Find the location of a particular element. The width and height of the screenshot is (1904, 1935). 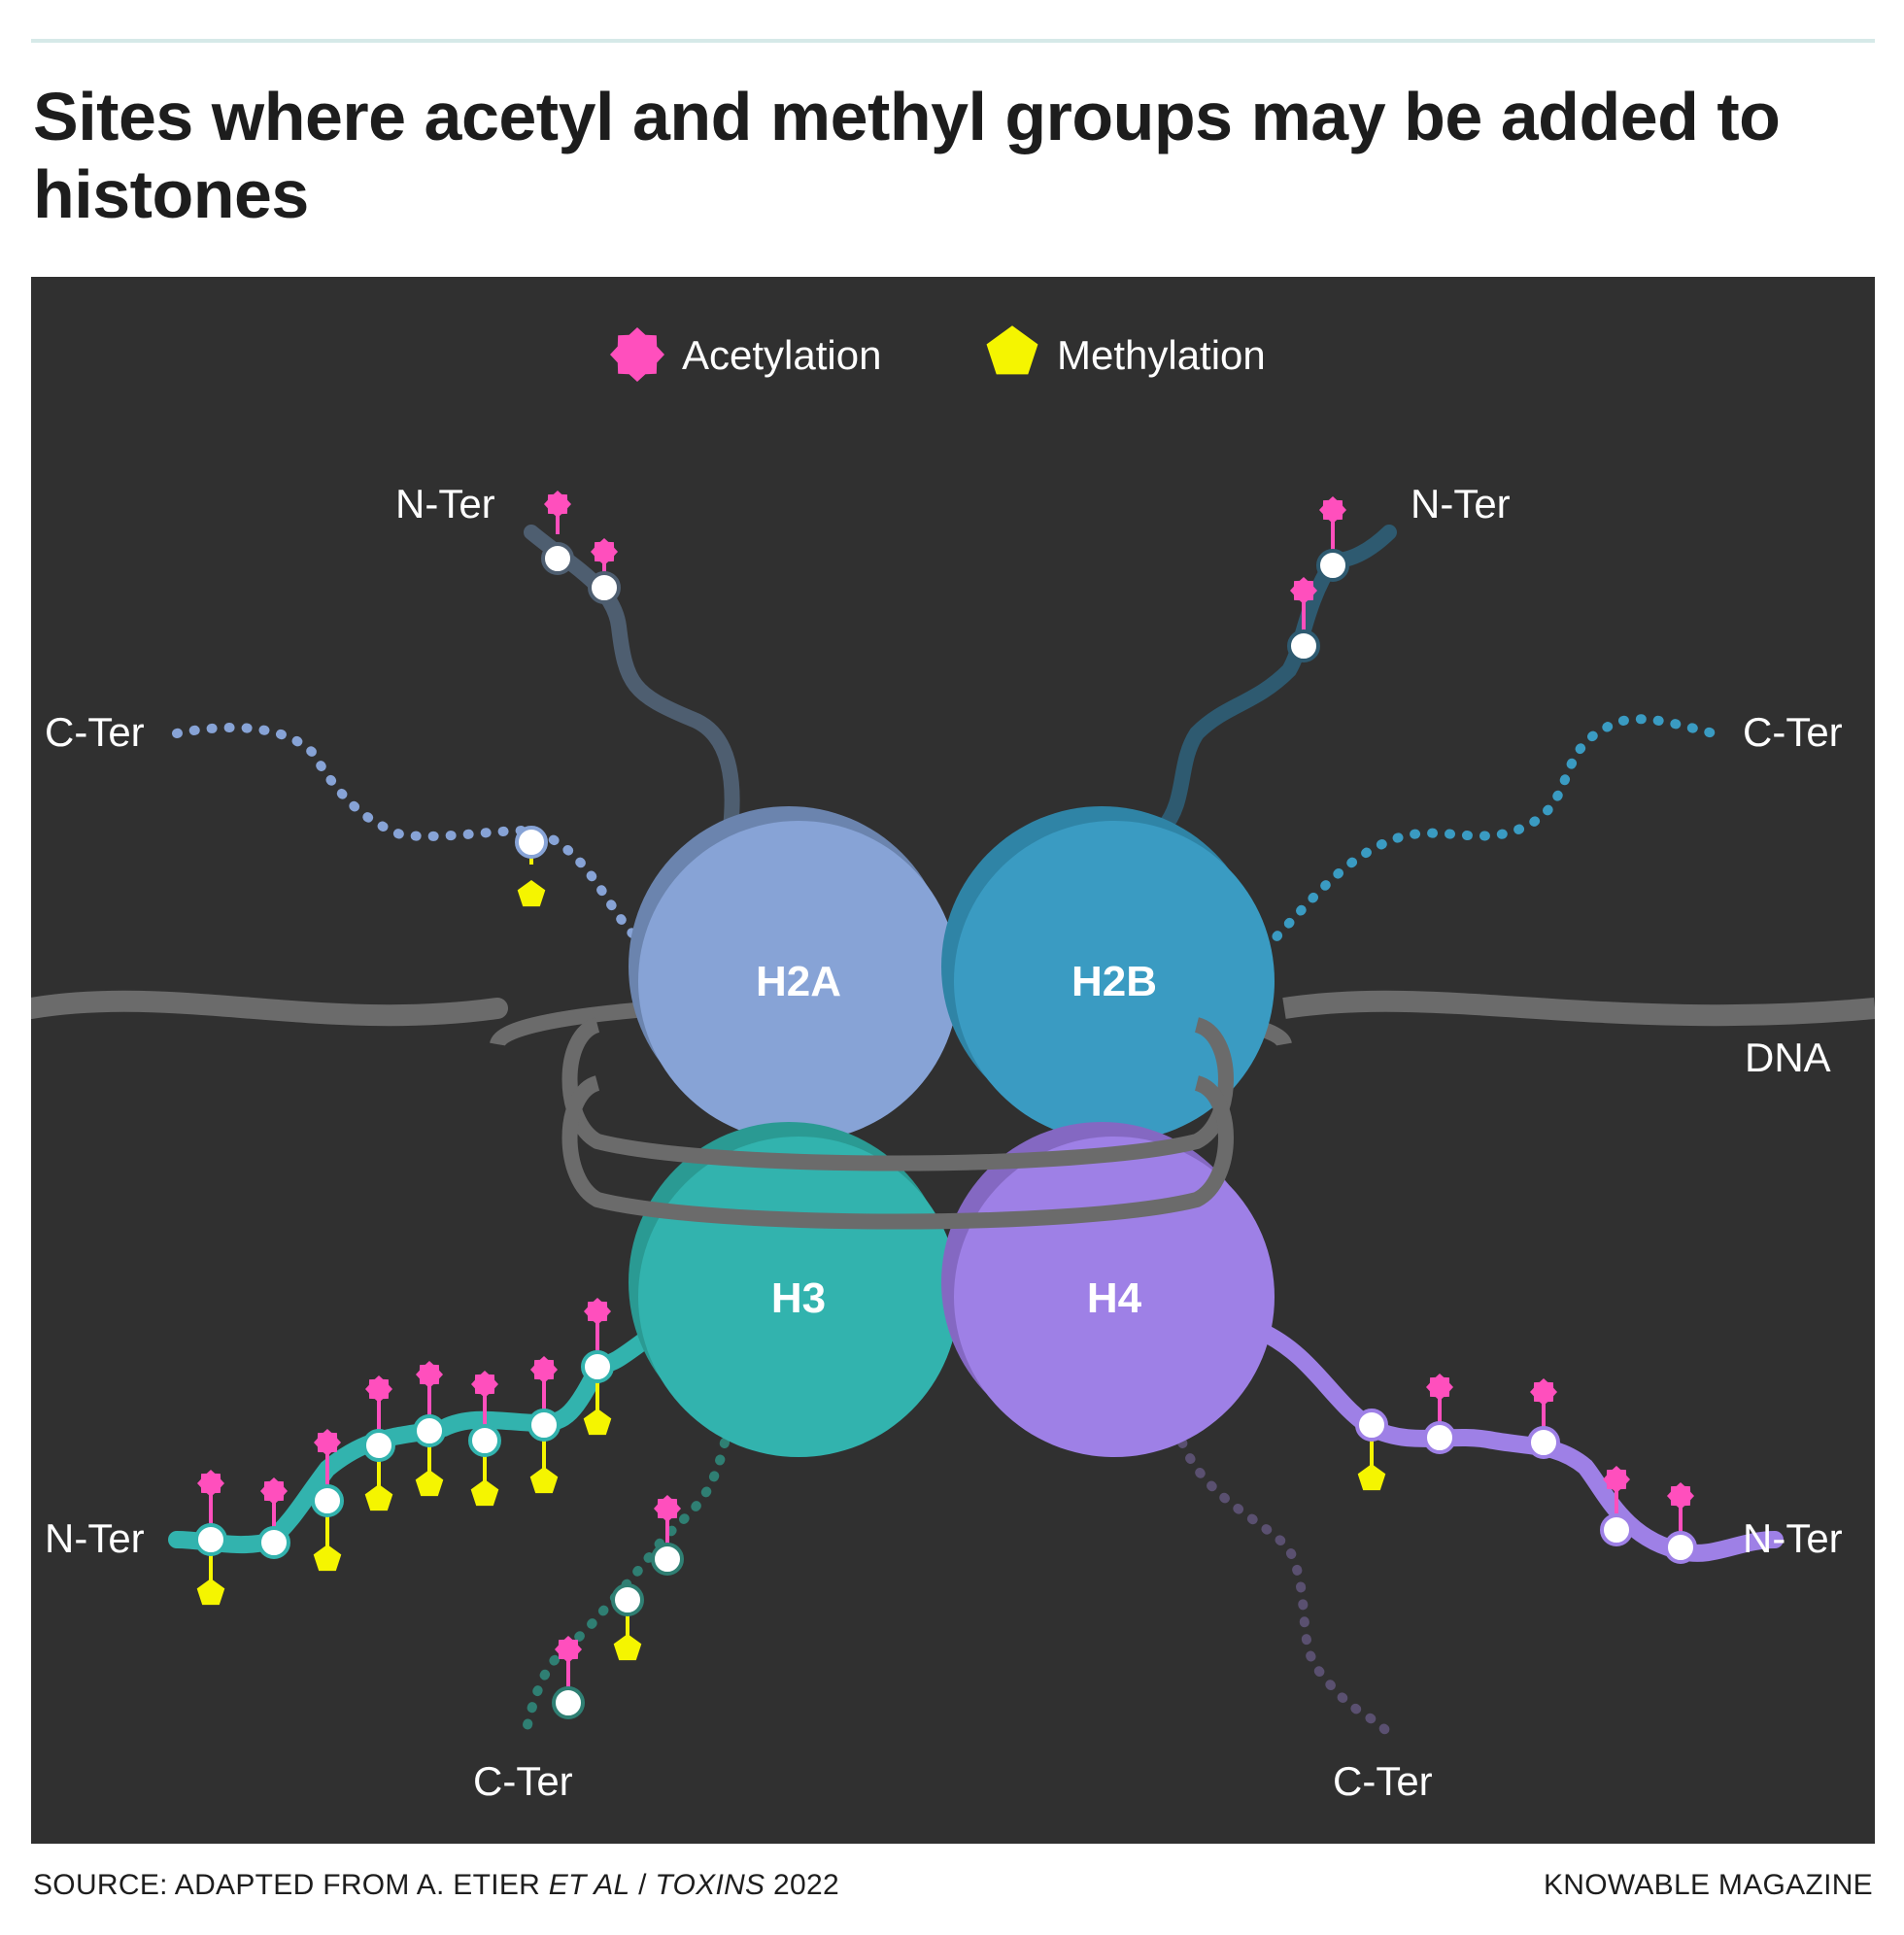

dna-strand-right is located at coordinates (1578, 1008).